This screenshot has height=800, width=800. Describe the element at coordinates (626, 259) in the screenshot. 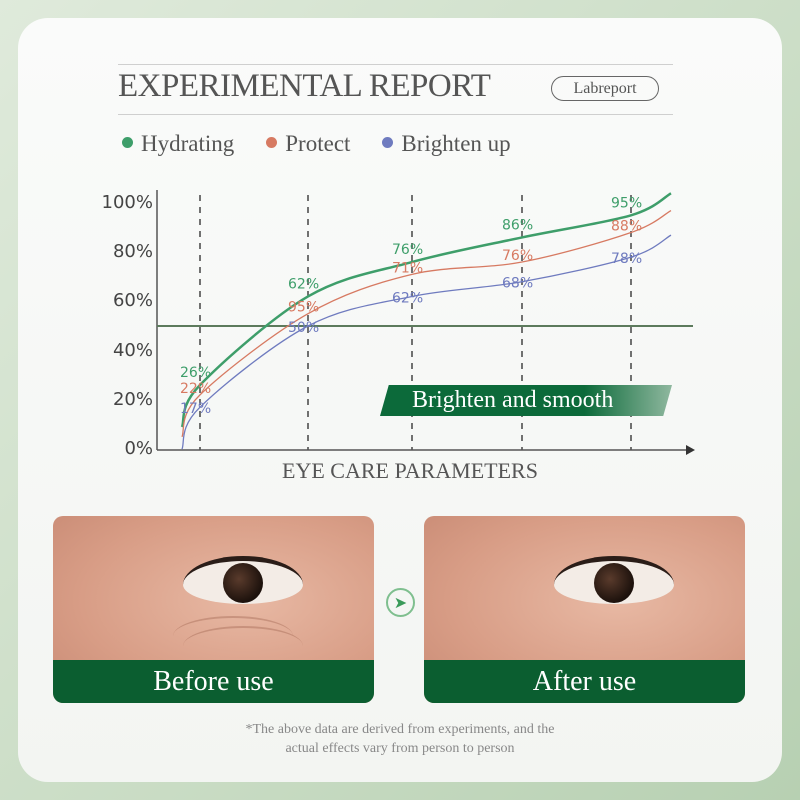

I see `data-label: 78%` at that location.